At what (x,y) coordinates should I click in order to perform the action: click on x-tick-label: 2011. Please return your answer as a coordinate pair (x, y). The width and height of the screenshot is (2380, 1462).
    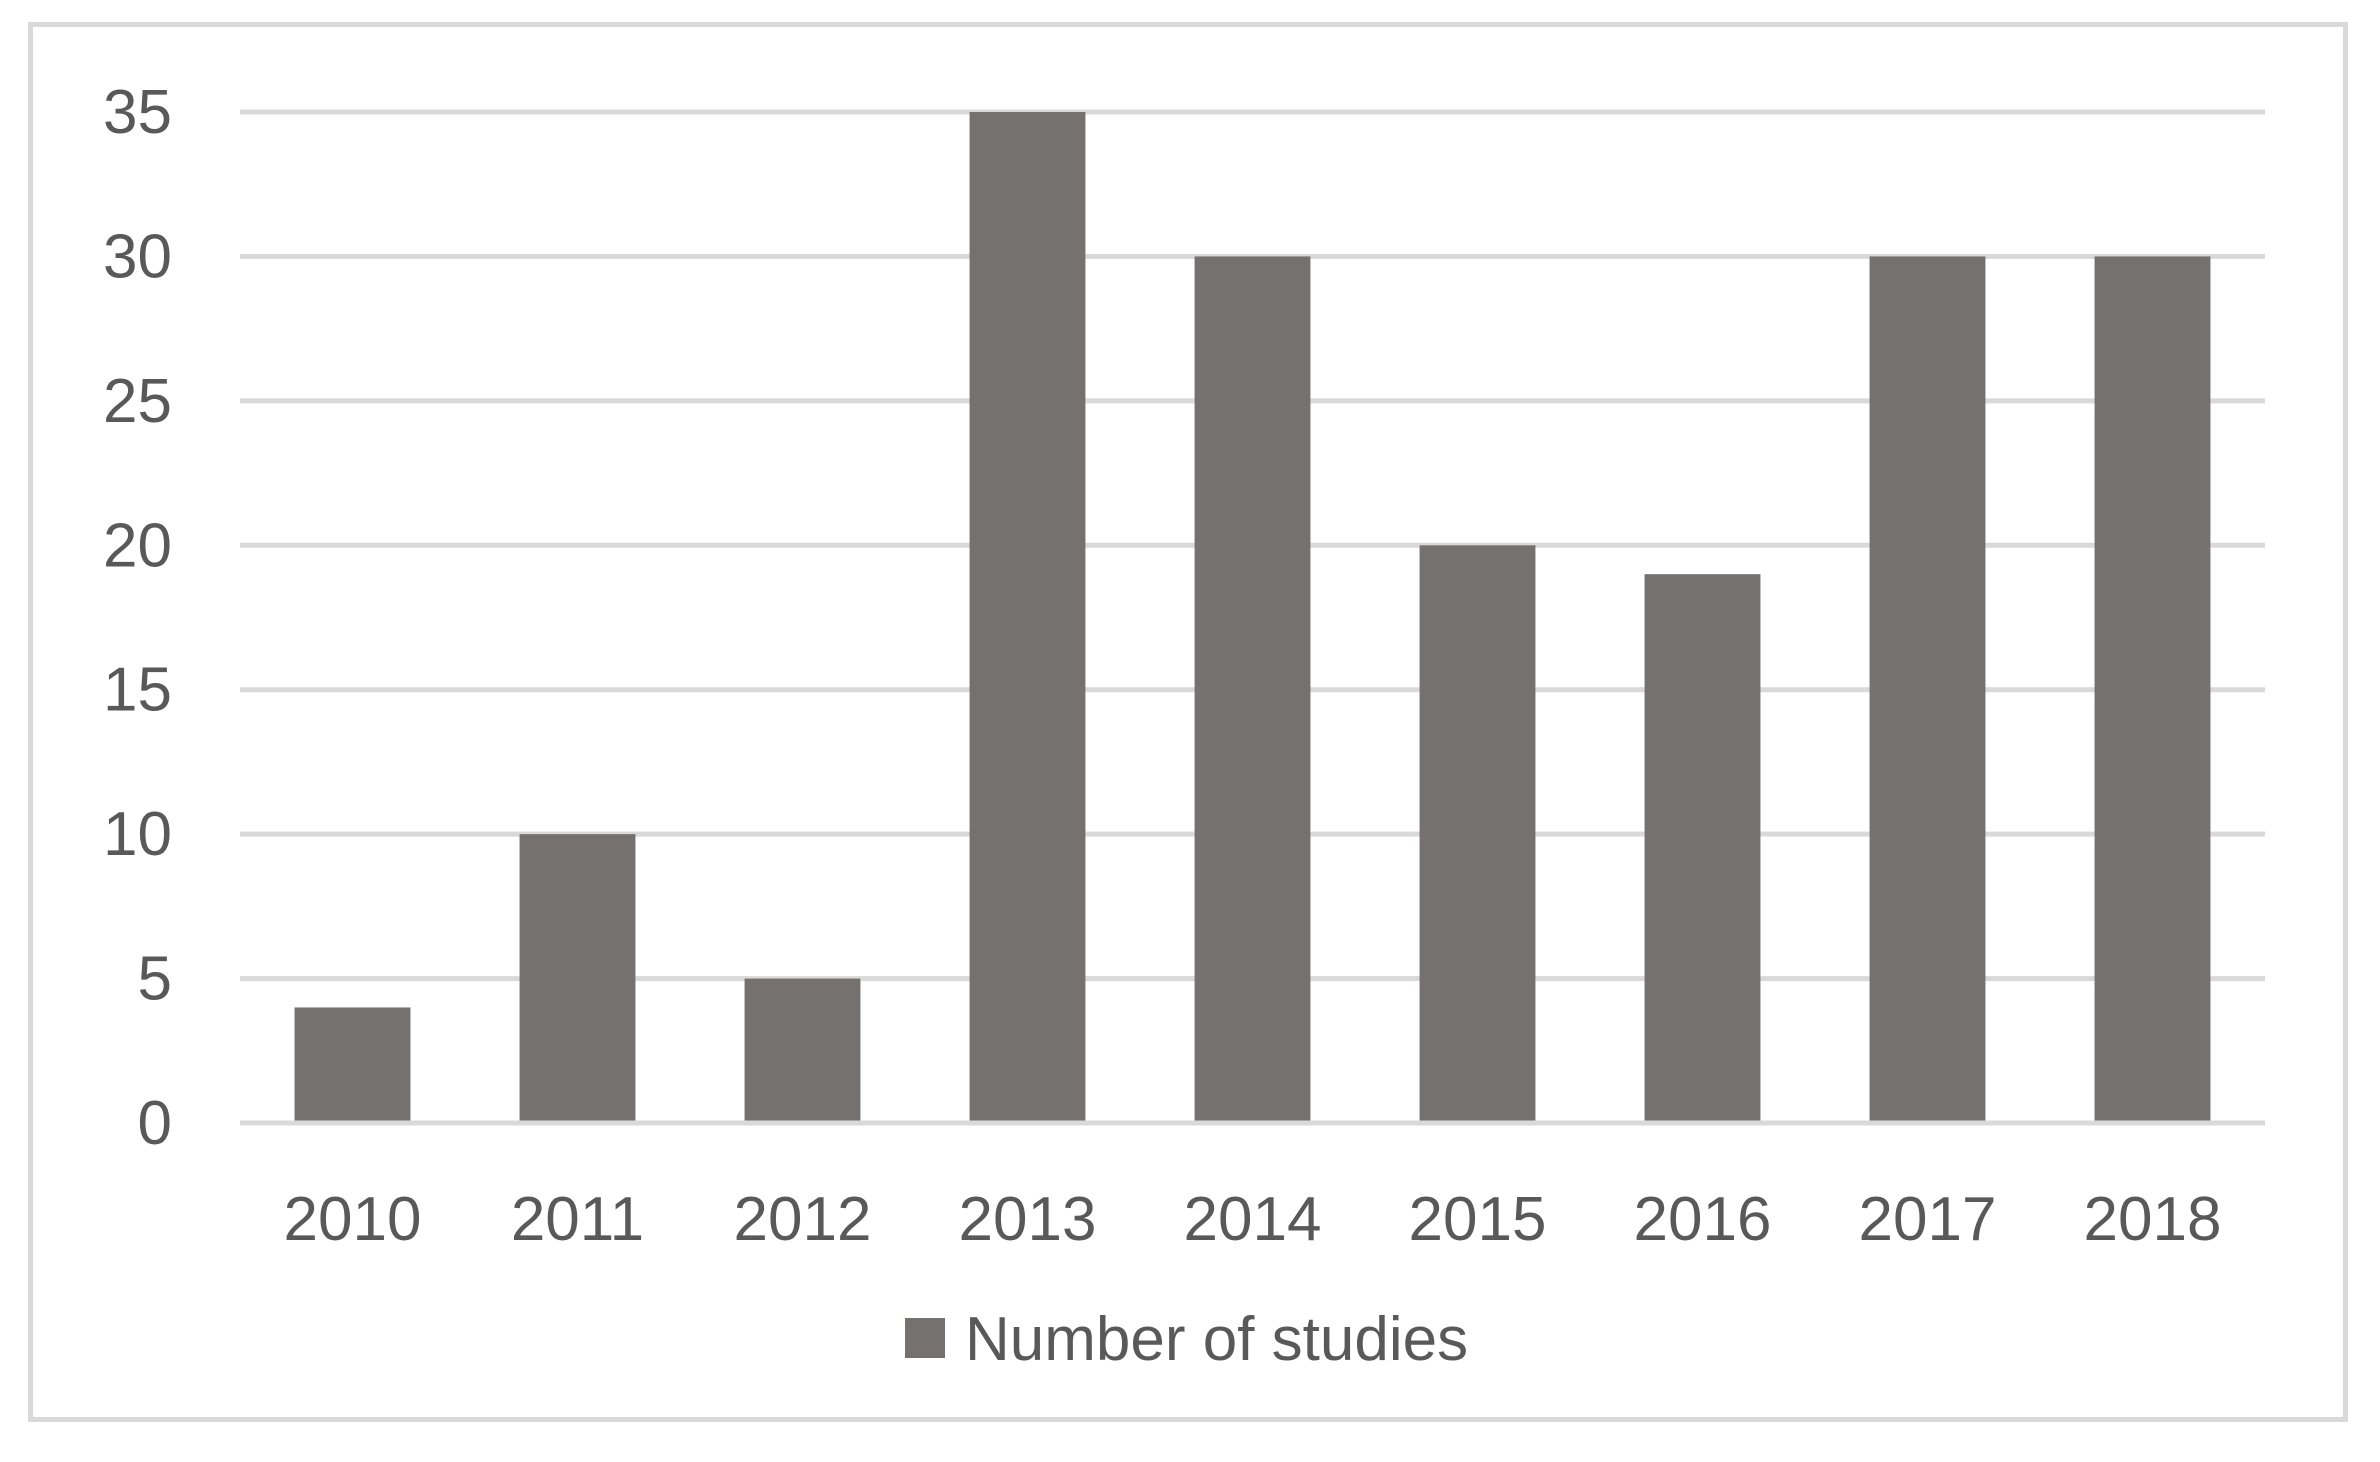
    Looking at the image, I should click on (577, 1219).